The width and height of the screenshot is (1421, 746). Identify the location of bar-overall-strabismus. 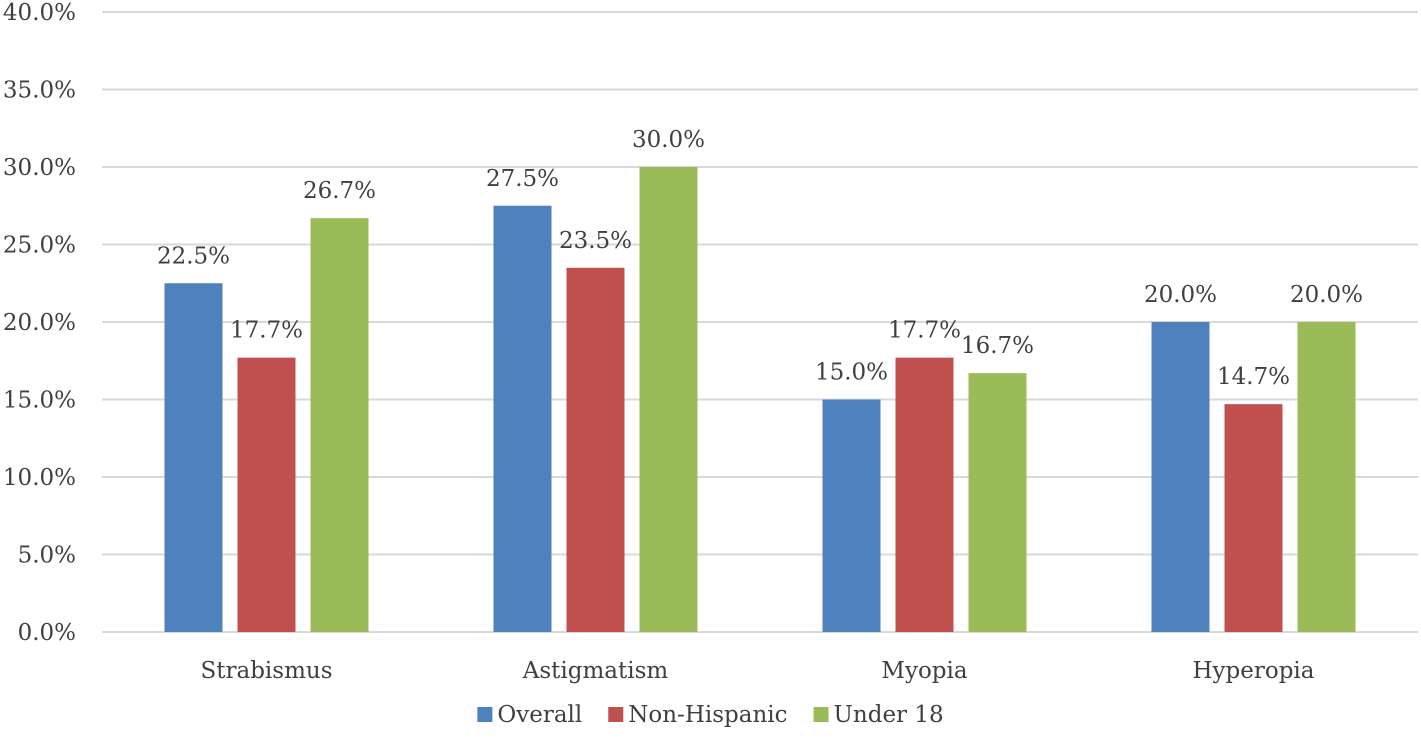
(193, 457).